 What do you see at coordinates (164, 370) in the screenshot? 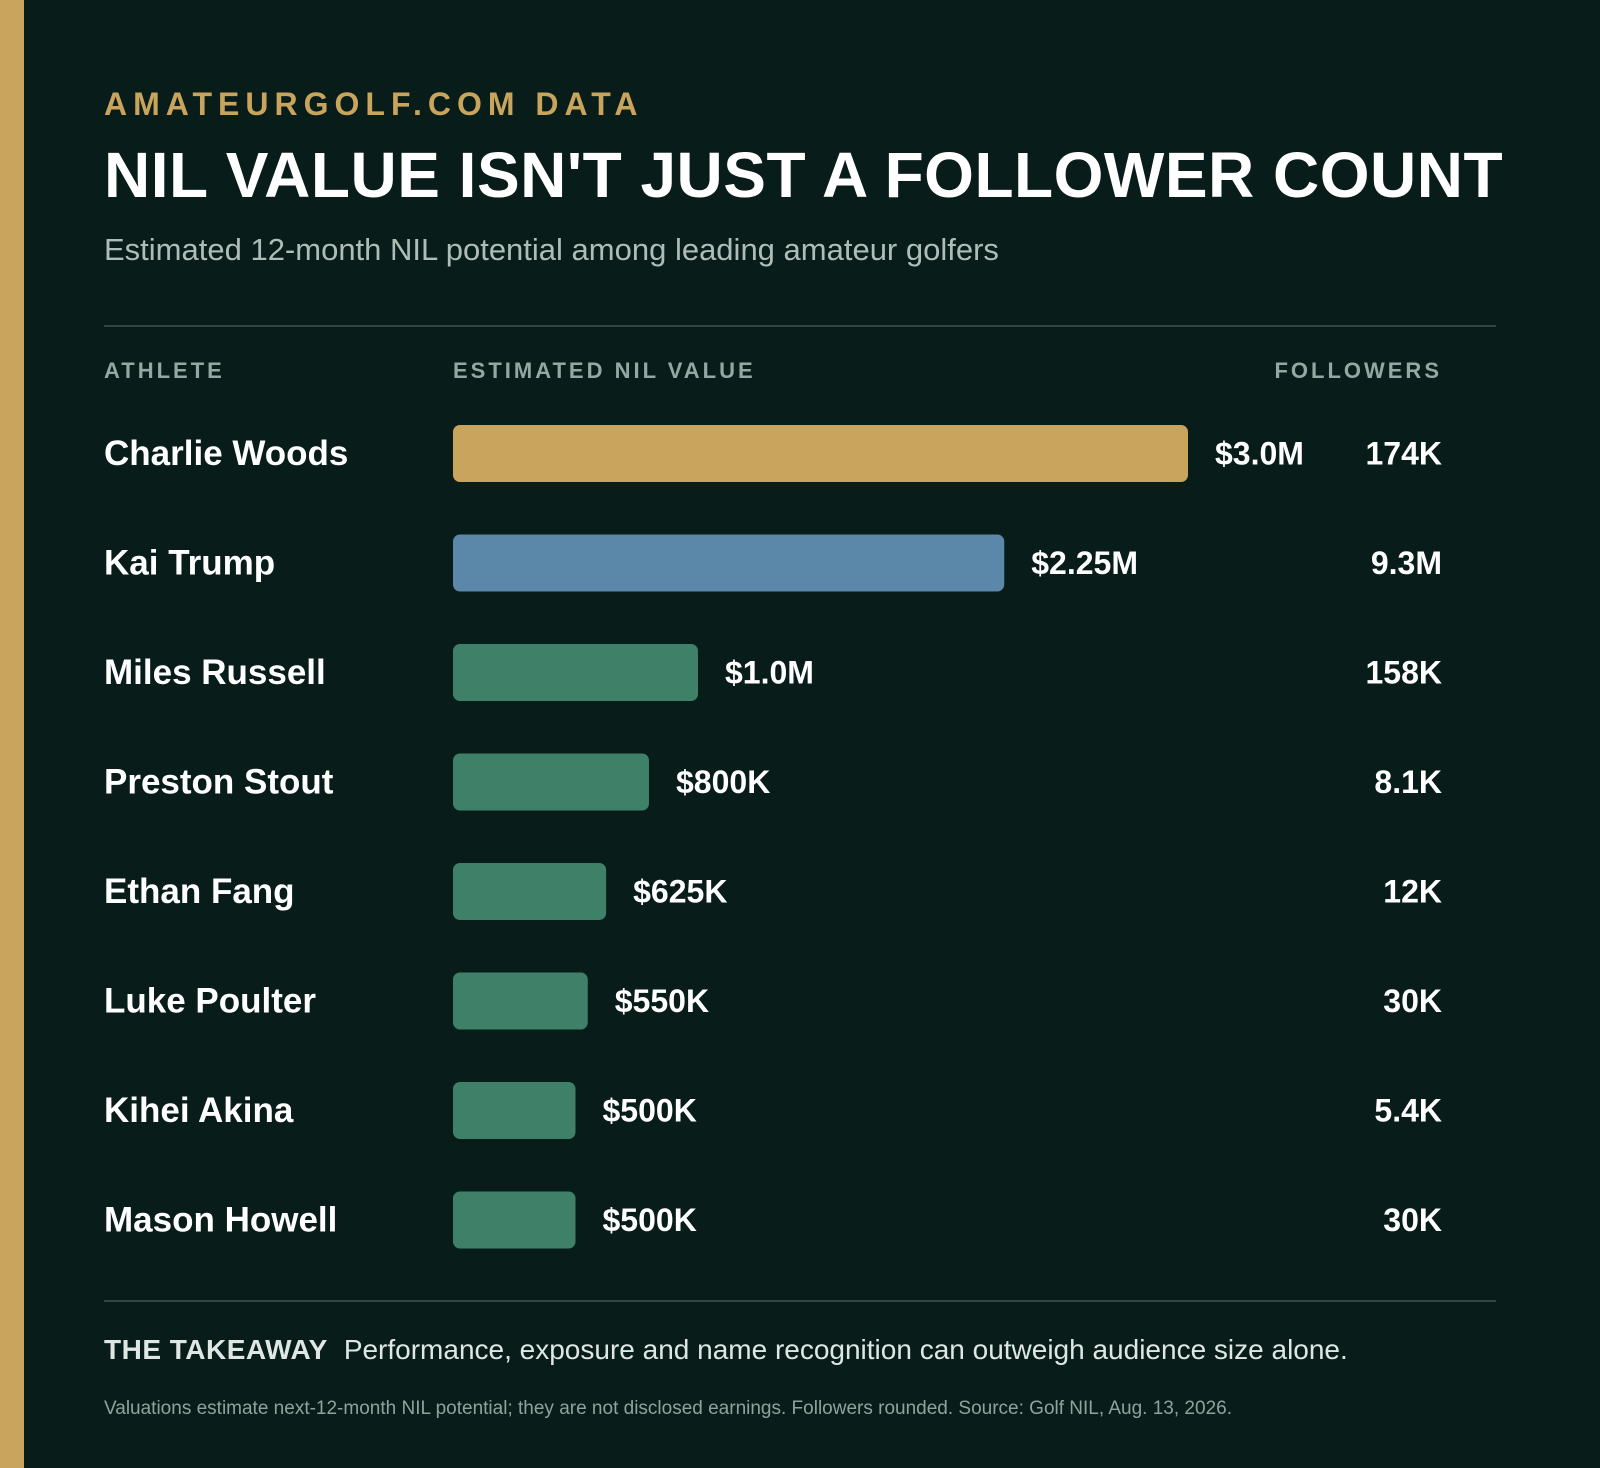
I see `column-header-athlete: ATHLETE` at bounding box center [164, 370].